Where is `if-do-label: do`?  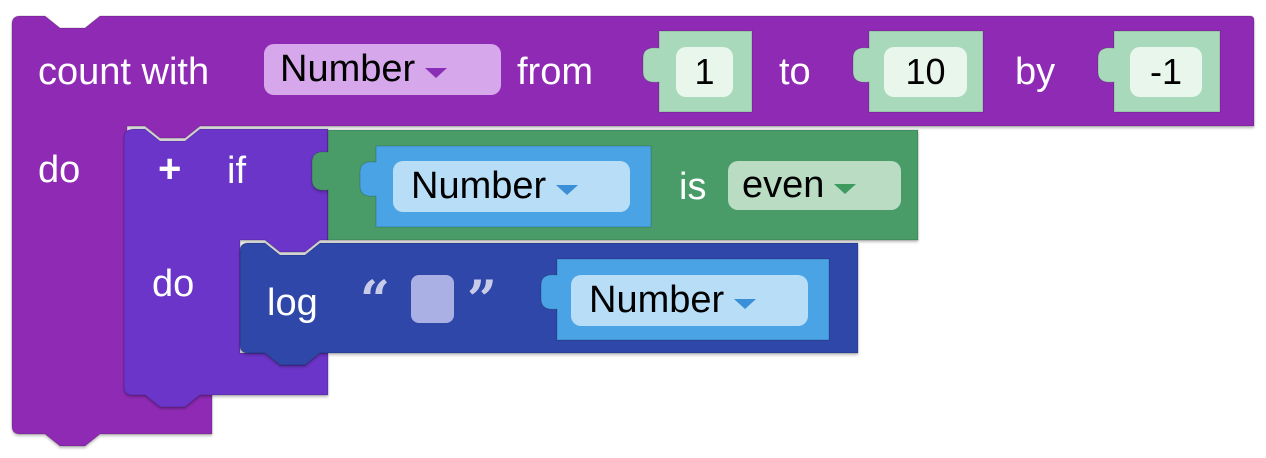 if-do-label: do is located at coordinates (173, 284).